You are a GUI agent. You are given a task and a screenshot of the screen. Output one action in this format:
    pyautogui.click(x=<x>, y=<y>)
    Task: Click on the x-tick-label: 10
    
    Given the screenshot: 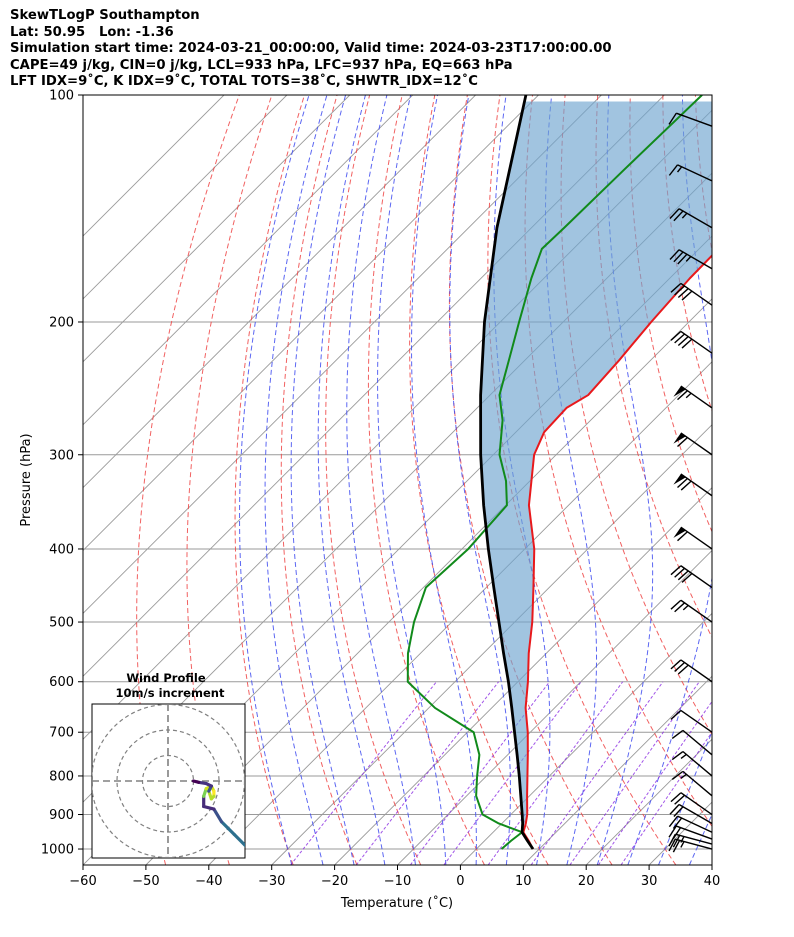 What is the action you would take?
    pyautogui.click(x=523, y=881)
    